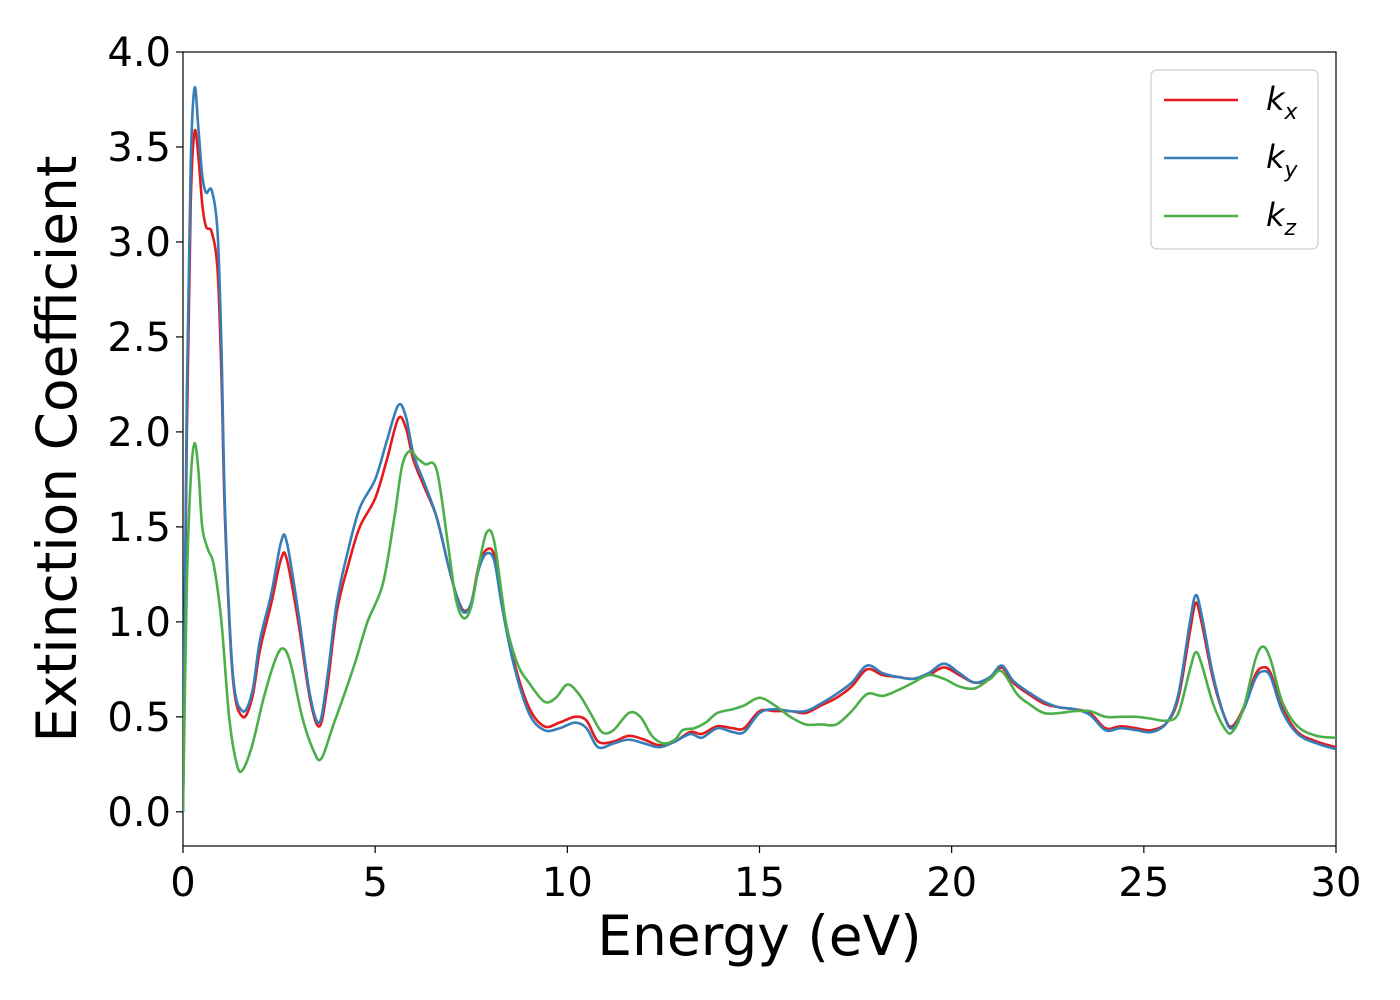  Describe the element at coordinates (139, 433) in the screenshot. I see `y-tick-label: 2.0` at that location.